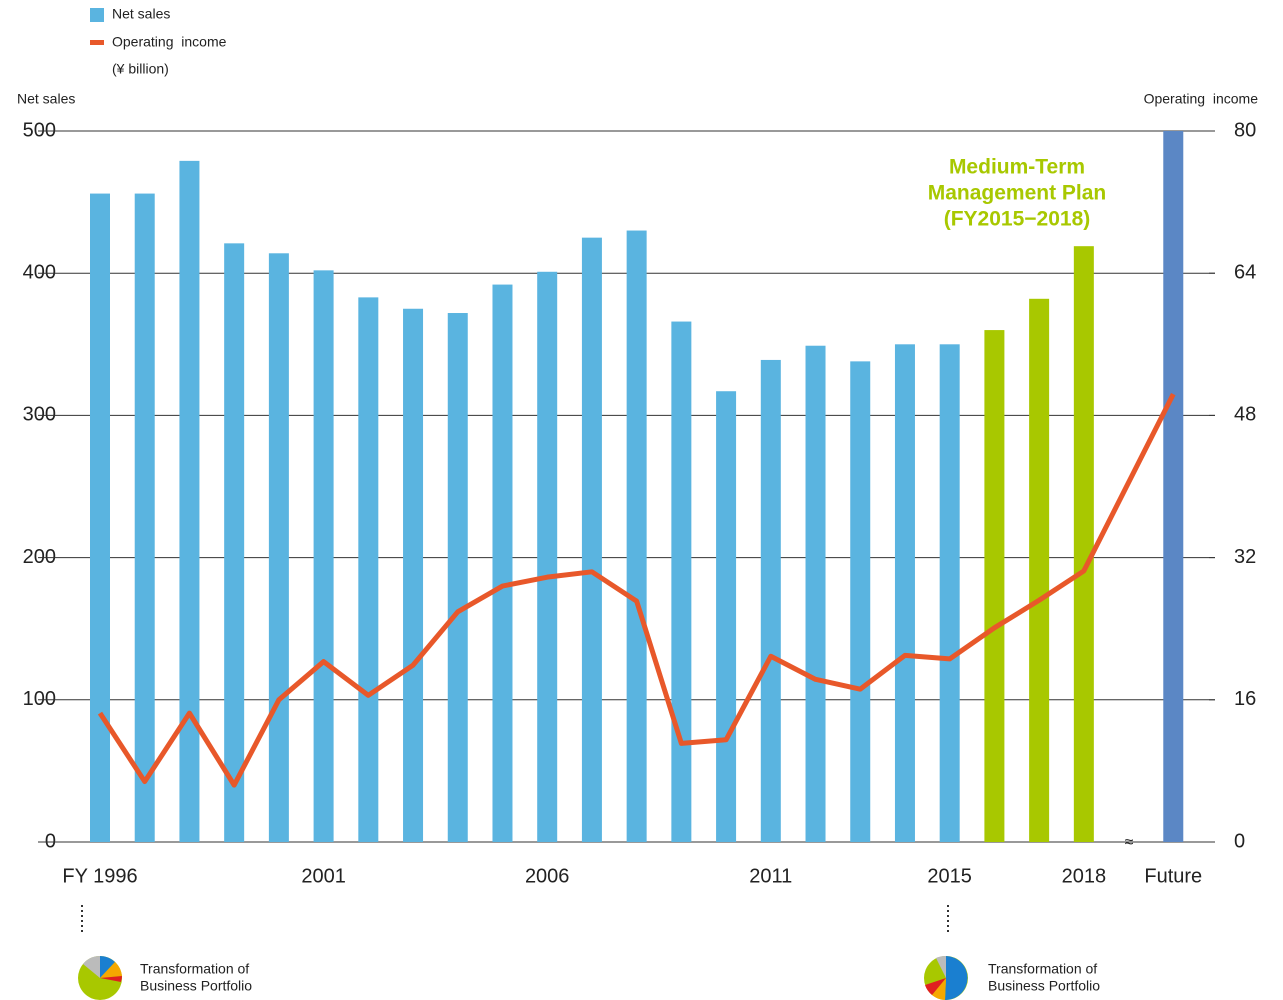 Image resolution: width=1283 pixels, height=1000 pixels. What do you see at coordinates (1245, 699) in the screenshot?
I see `y2-tick-label: 16` at bounding box center [1245, 699].